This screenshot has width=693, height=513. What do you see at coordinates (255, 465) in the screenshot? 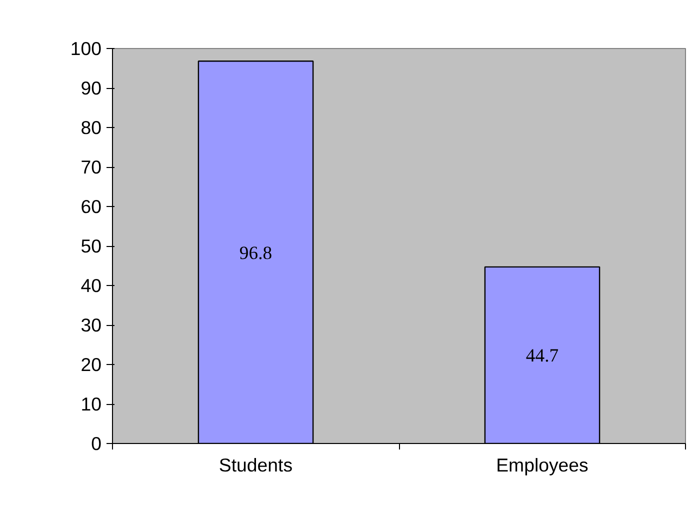
I see `x-tick-label: Students` at bounding box center [255, 465].